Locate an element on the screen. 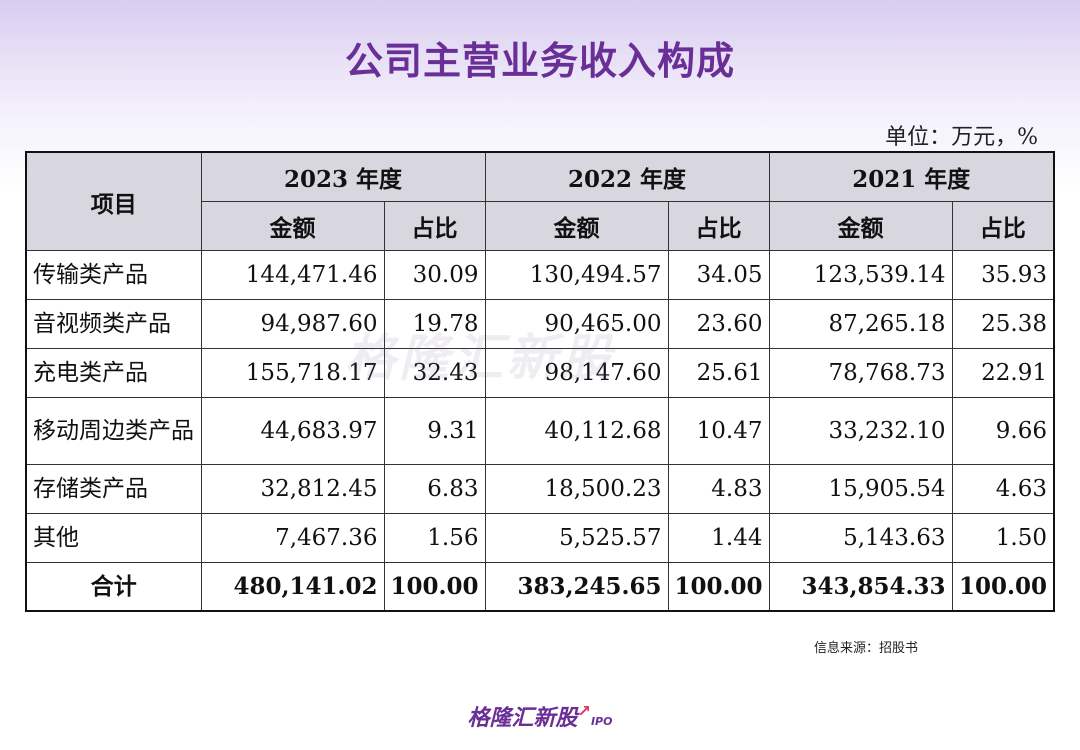 The height and width of the screenshot is (750, 1080). ratio-cell: 4.63 is located at coordinates (1003, 489).